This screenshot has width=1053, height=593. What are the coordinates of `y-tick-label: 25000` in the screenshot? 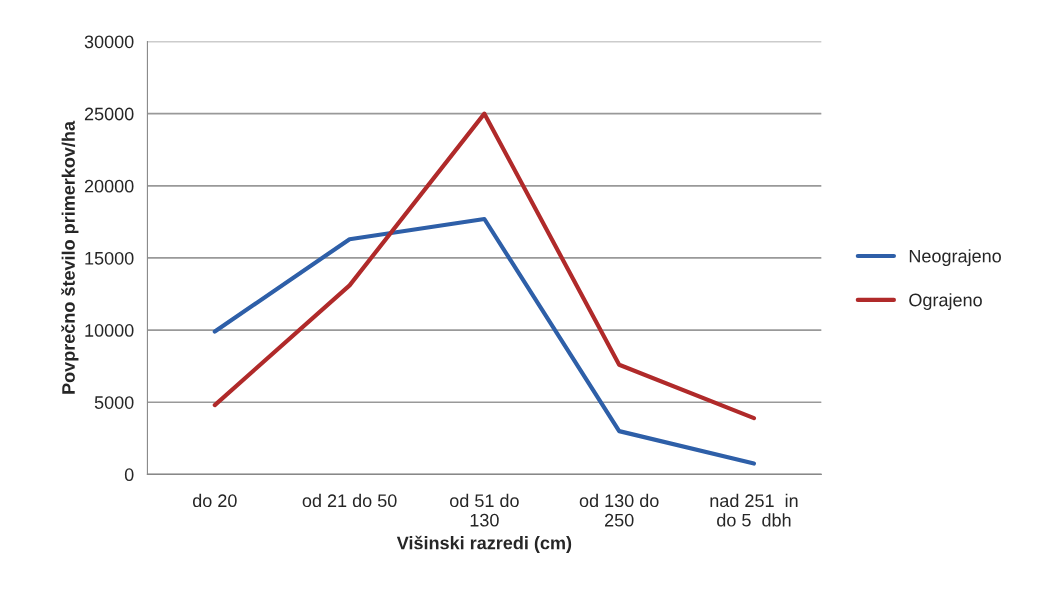 It's located at (109, 114).